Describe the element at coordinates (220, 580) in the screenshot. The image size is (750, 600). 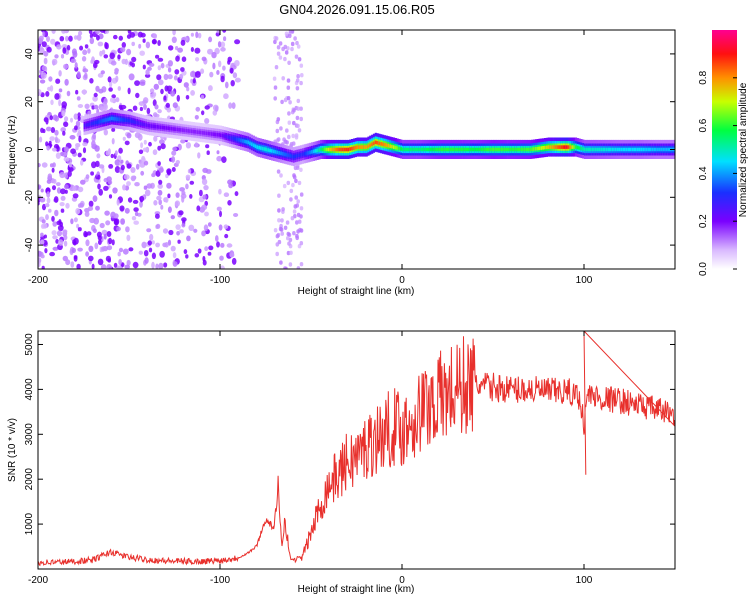
I see `x-tick-label: -100` at that location.